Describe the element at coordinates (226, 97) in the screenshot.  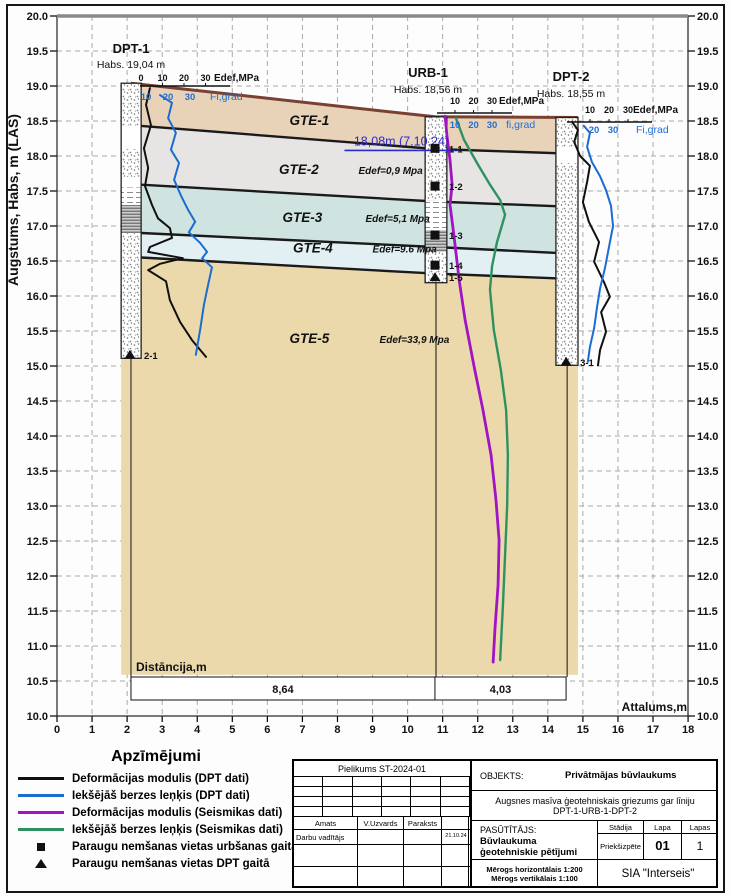
I see `fi-scale-unit: Fi,grad` at that location.